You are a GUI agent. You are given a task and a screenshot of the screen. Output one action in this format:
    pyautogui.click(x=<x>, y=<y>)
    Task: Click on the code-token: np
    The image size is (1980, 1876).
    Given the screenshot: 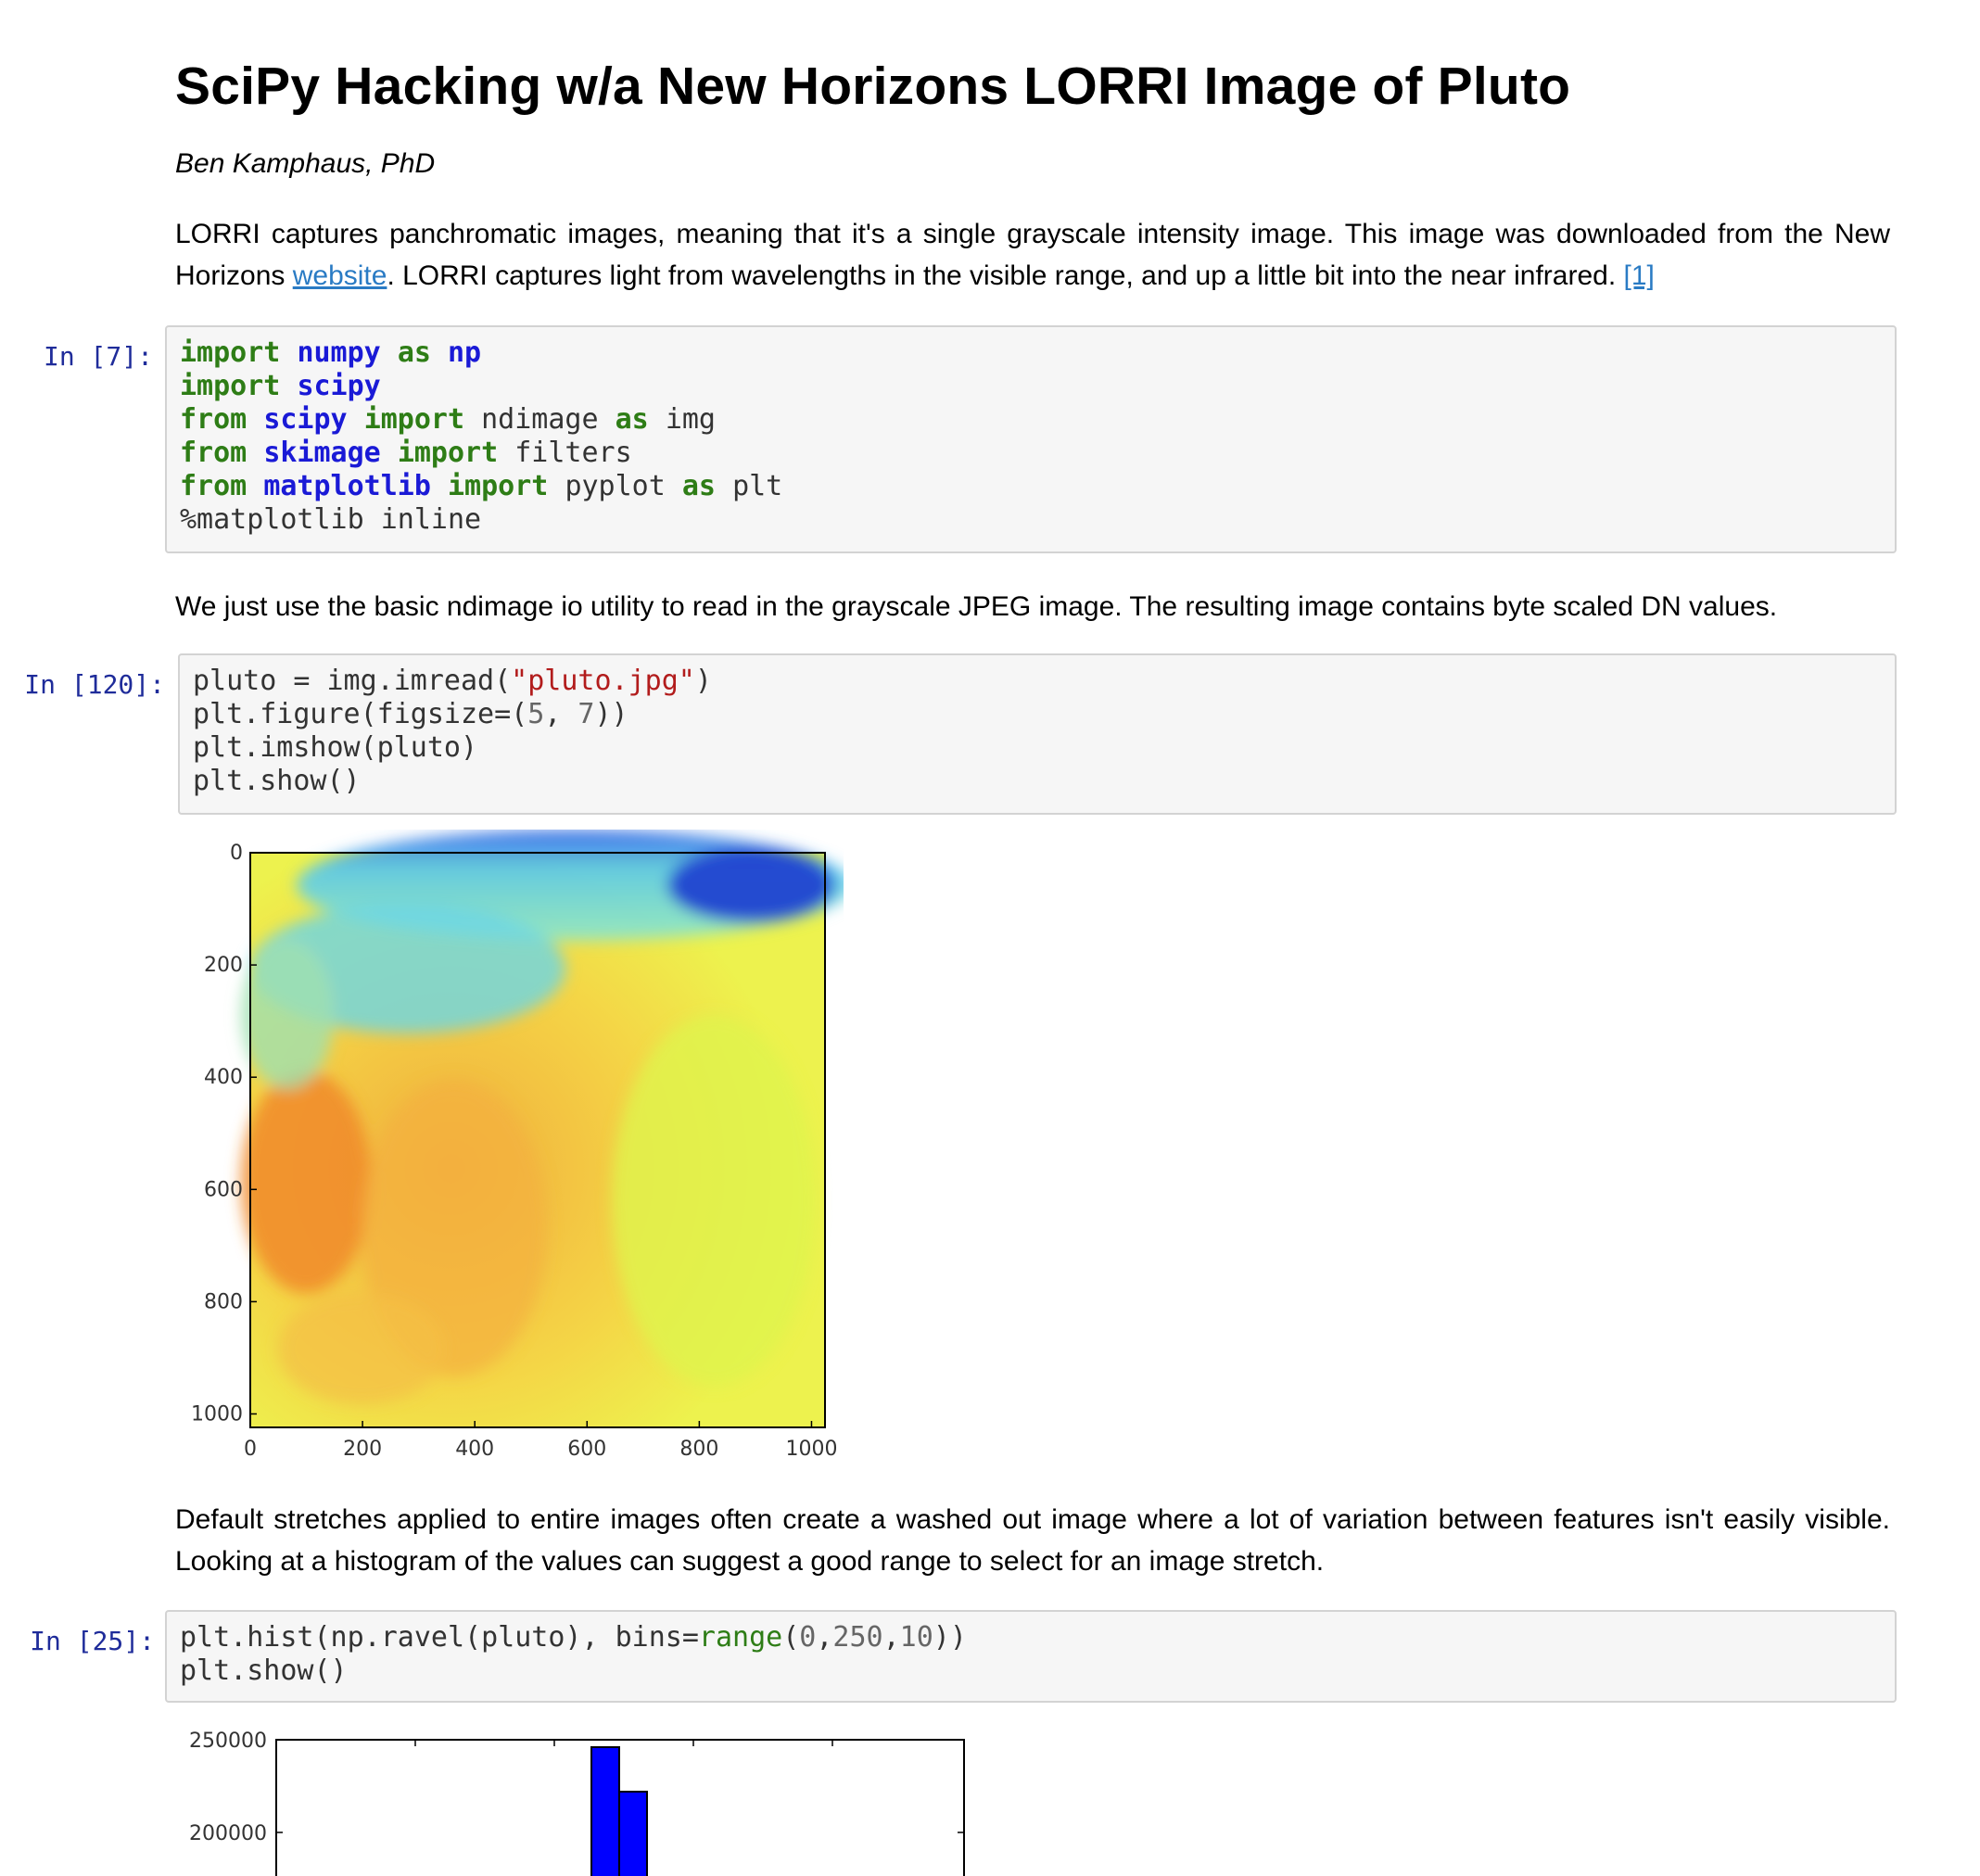 What is the action you would take?
    pyautogui.click(x=465, y=353)
    